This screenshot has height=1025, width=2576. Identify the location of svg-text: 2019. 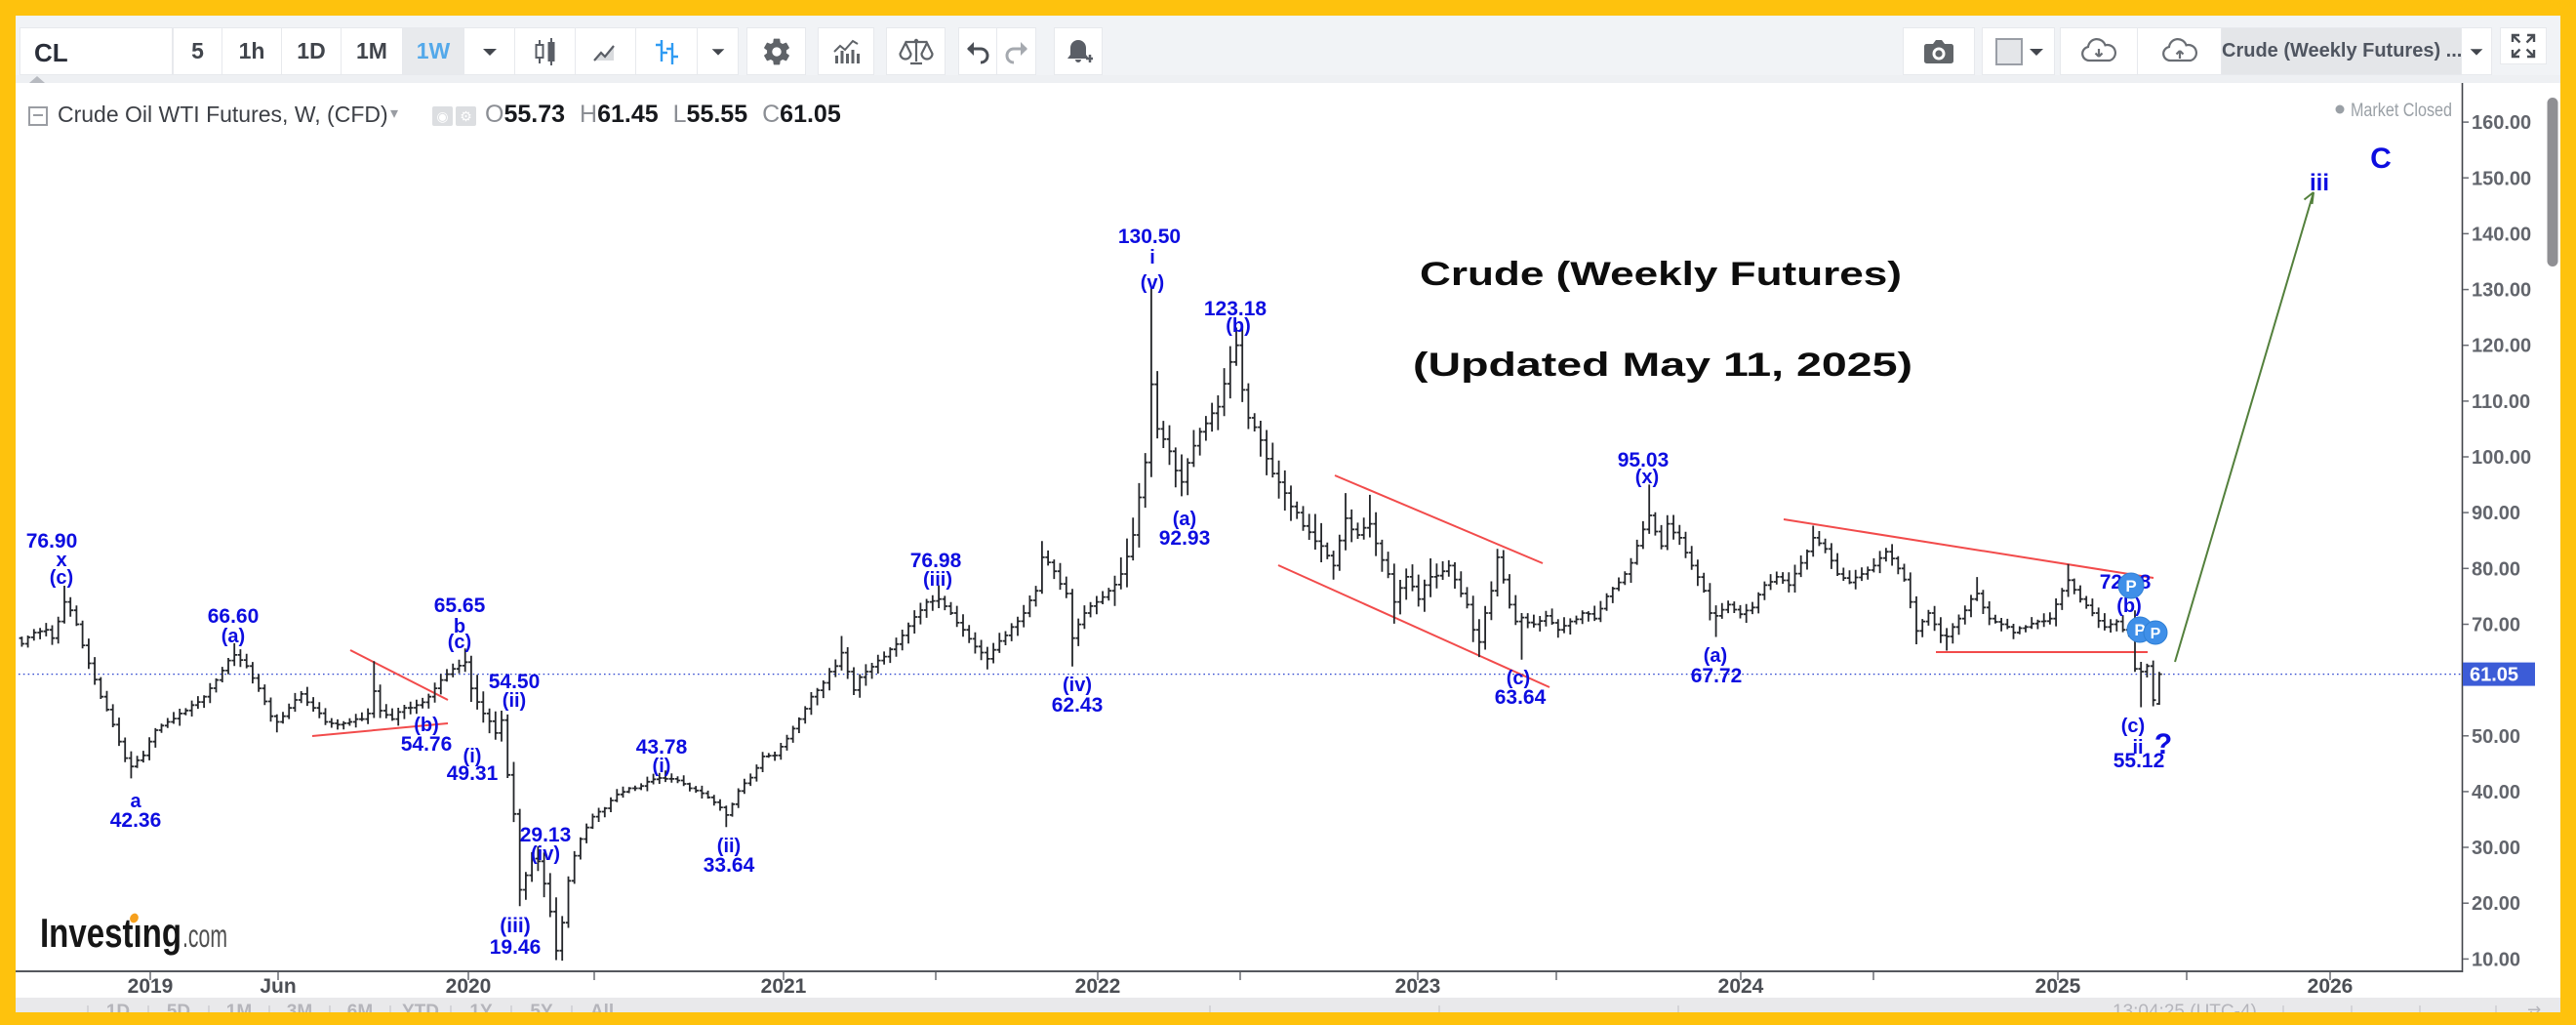
(151, 986).